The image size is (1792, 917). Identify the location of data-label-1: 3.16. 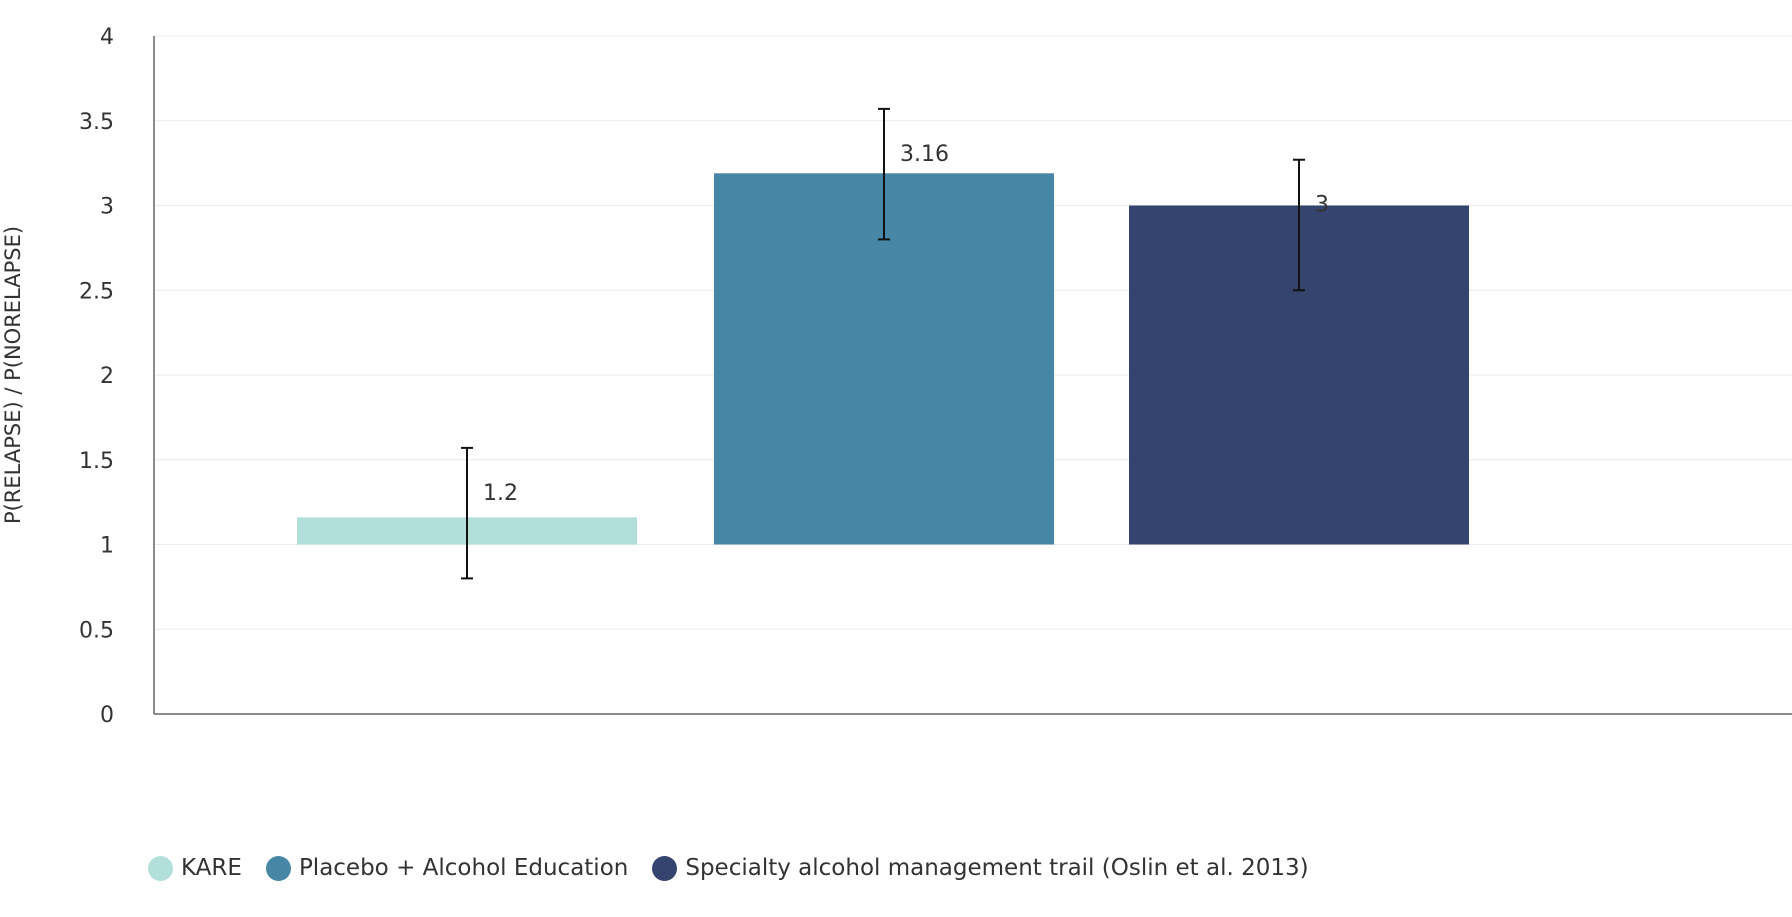
(924, 154).